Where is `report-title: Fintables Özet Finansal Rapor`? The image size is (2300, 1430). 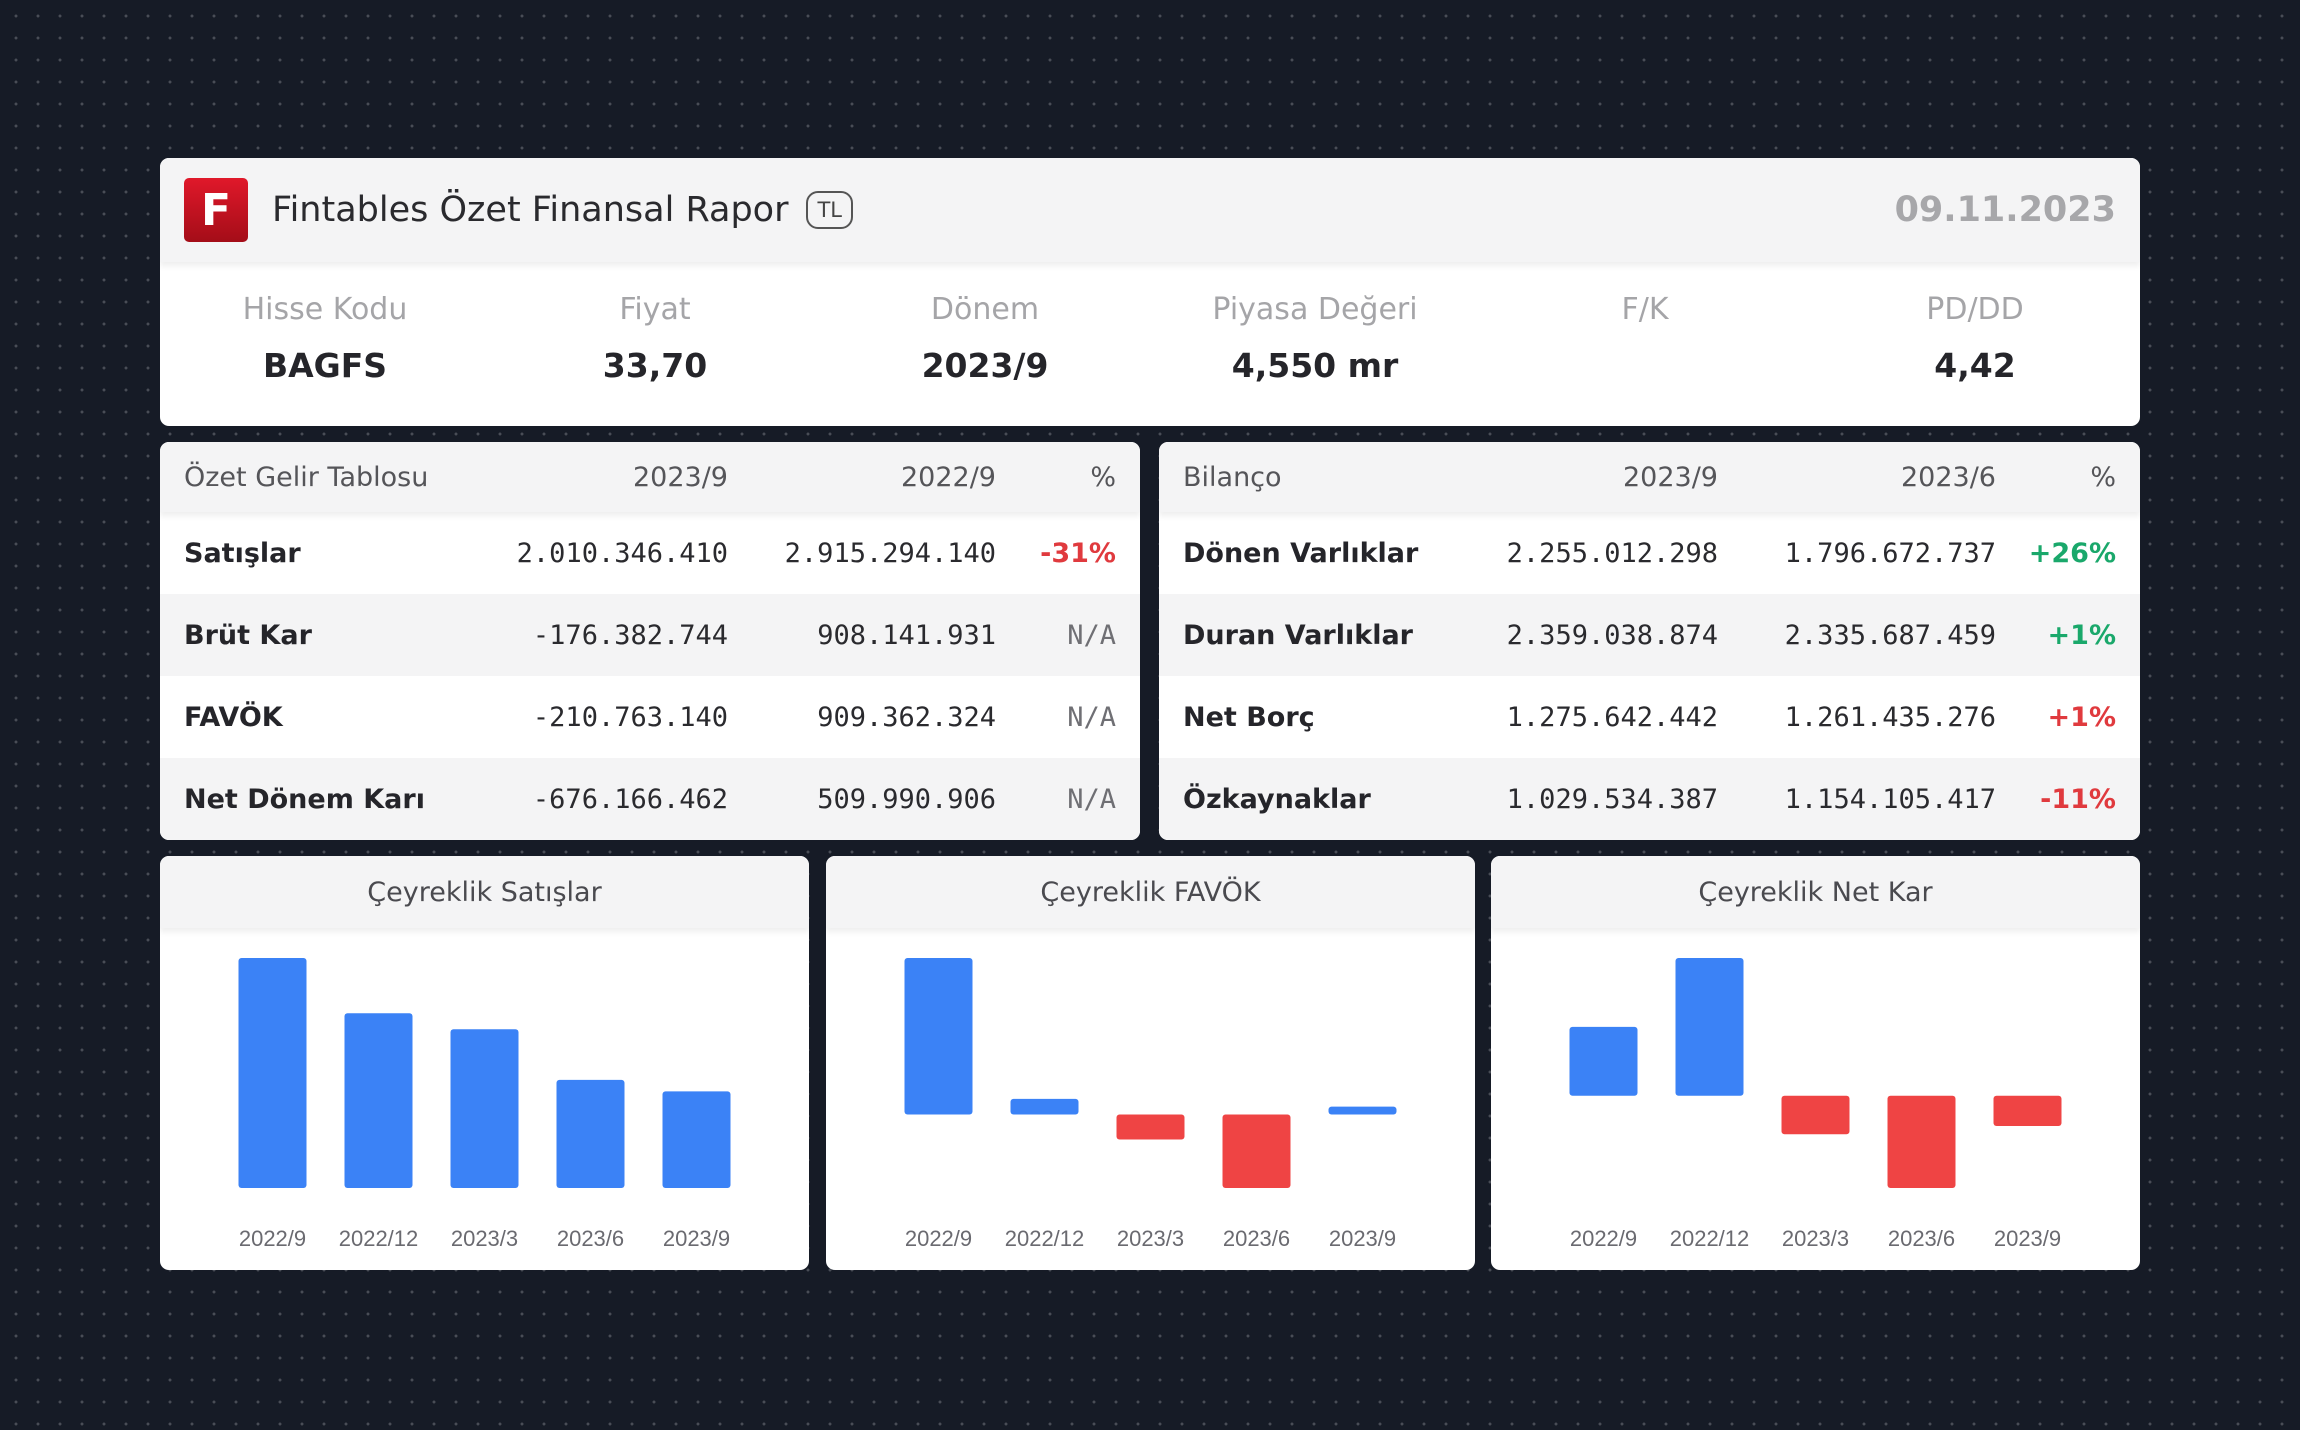 report-title: Fintables Özet Finansal Rapor is located at coordinates (530, 210).